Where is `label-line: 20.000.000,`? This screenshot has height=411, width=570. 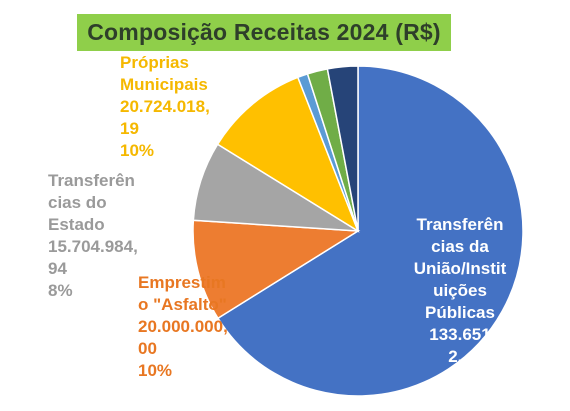 label-line: 20.000.000, is located at coordinates (183, 326).